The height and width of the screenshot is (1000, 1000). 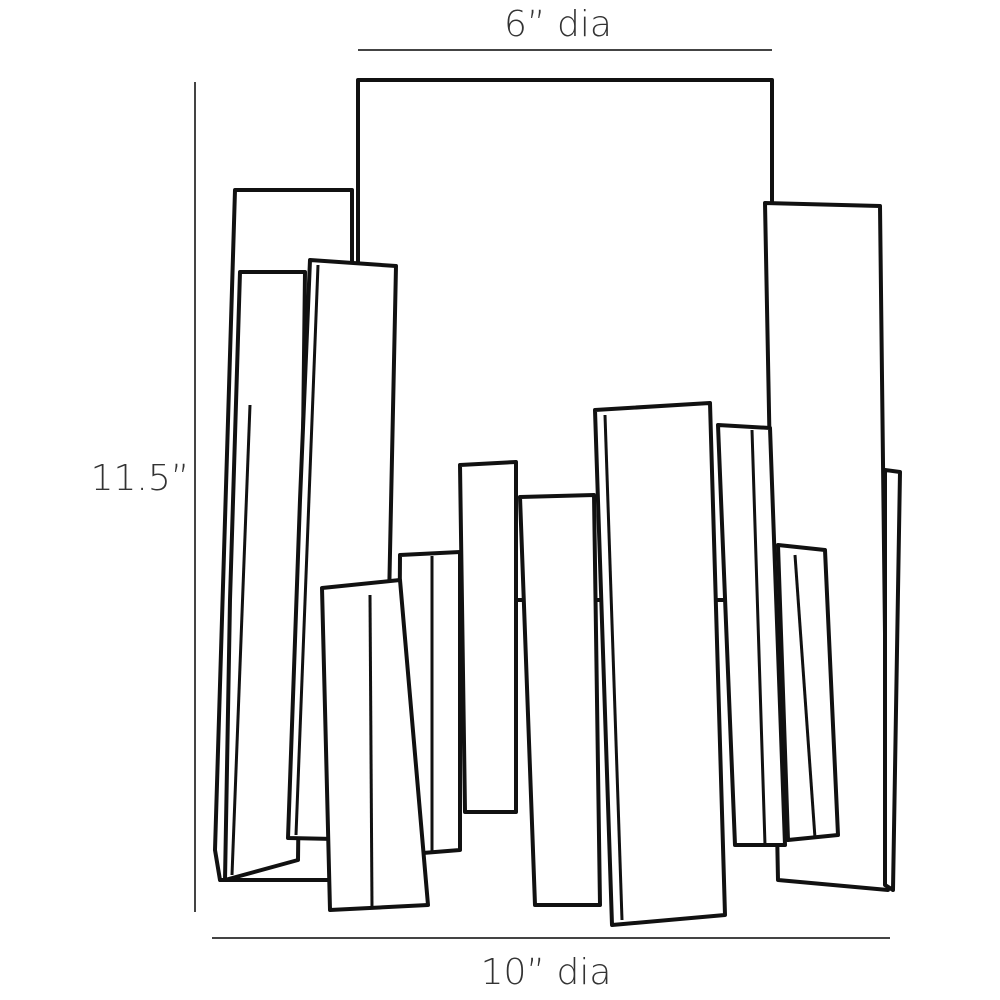 What do you see at coordinates (307, 550) in the screenshot?
I see `left-tall-slab-edge` at bounding box center [307, 550].